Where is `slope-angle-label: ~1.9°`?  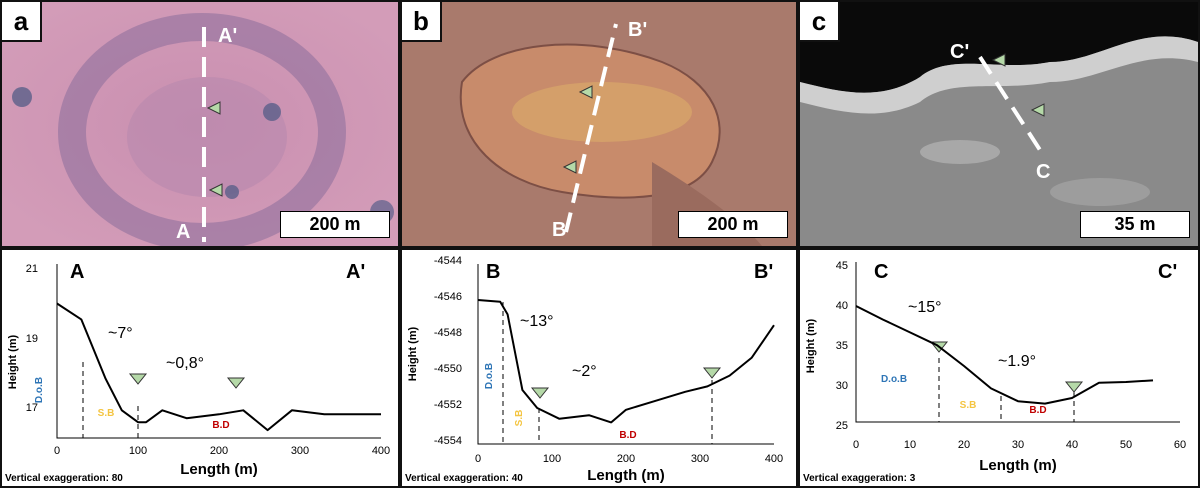
slope-angle-label: ~1.9° is located at coordinates (1017, 361).